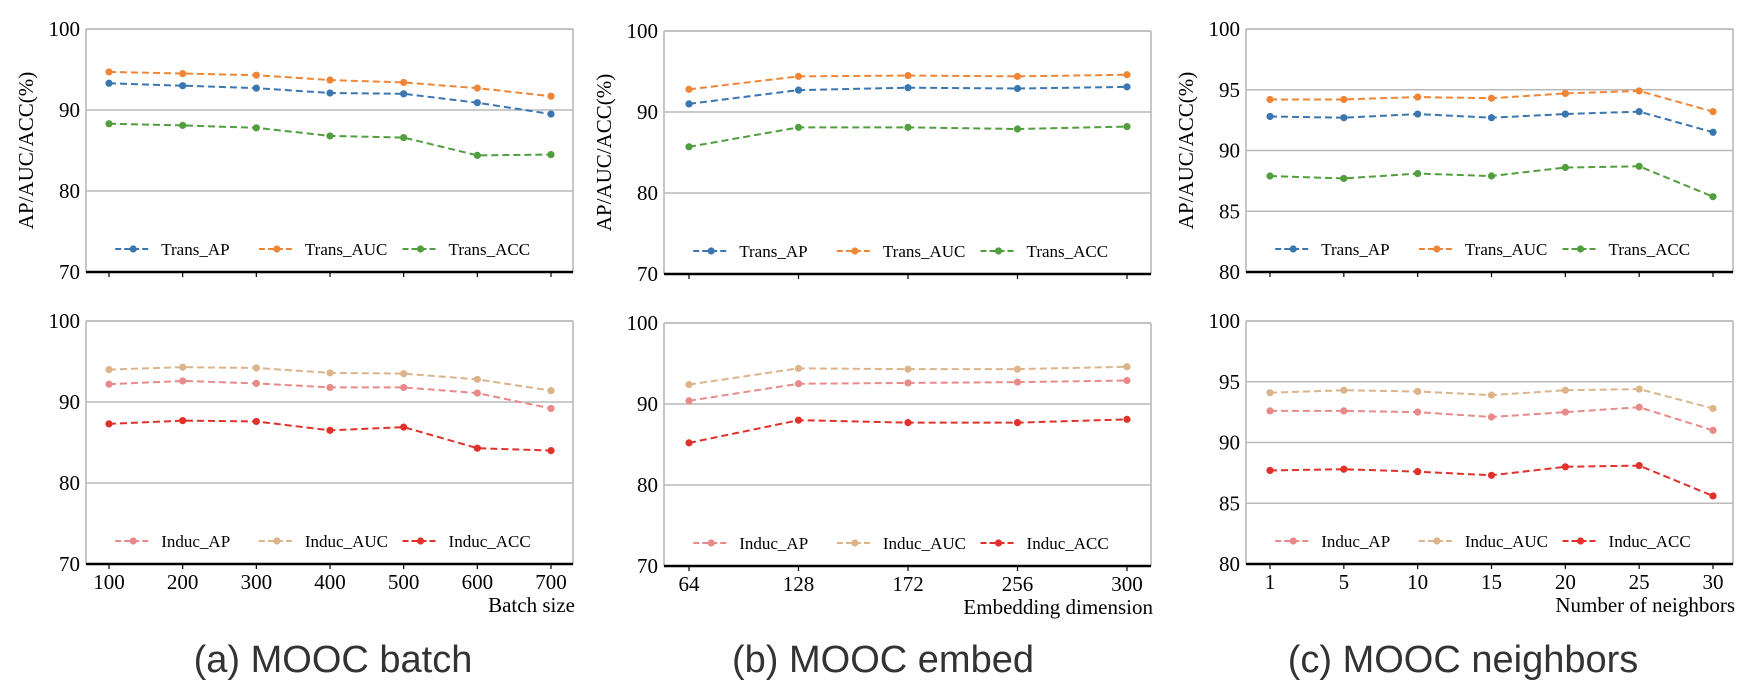 This screenshot has width=1746, height=691. Describe the element at coordinates (908, 584) in the screenshot. I see `x-tick-label: 172` at that location.